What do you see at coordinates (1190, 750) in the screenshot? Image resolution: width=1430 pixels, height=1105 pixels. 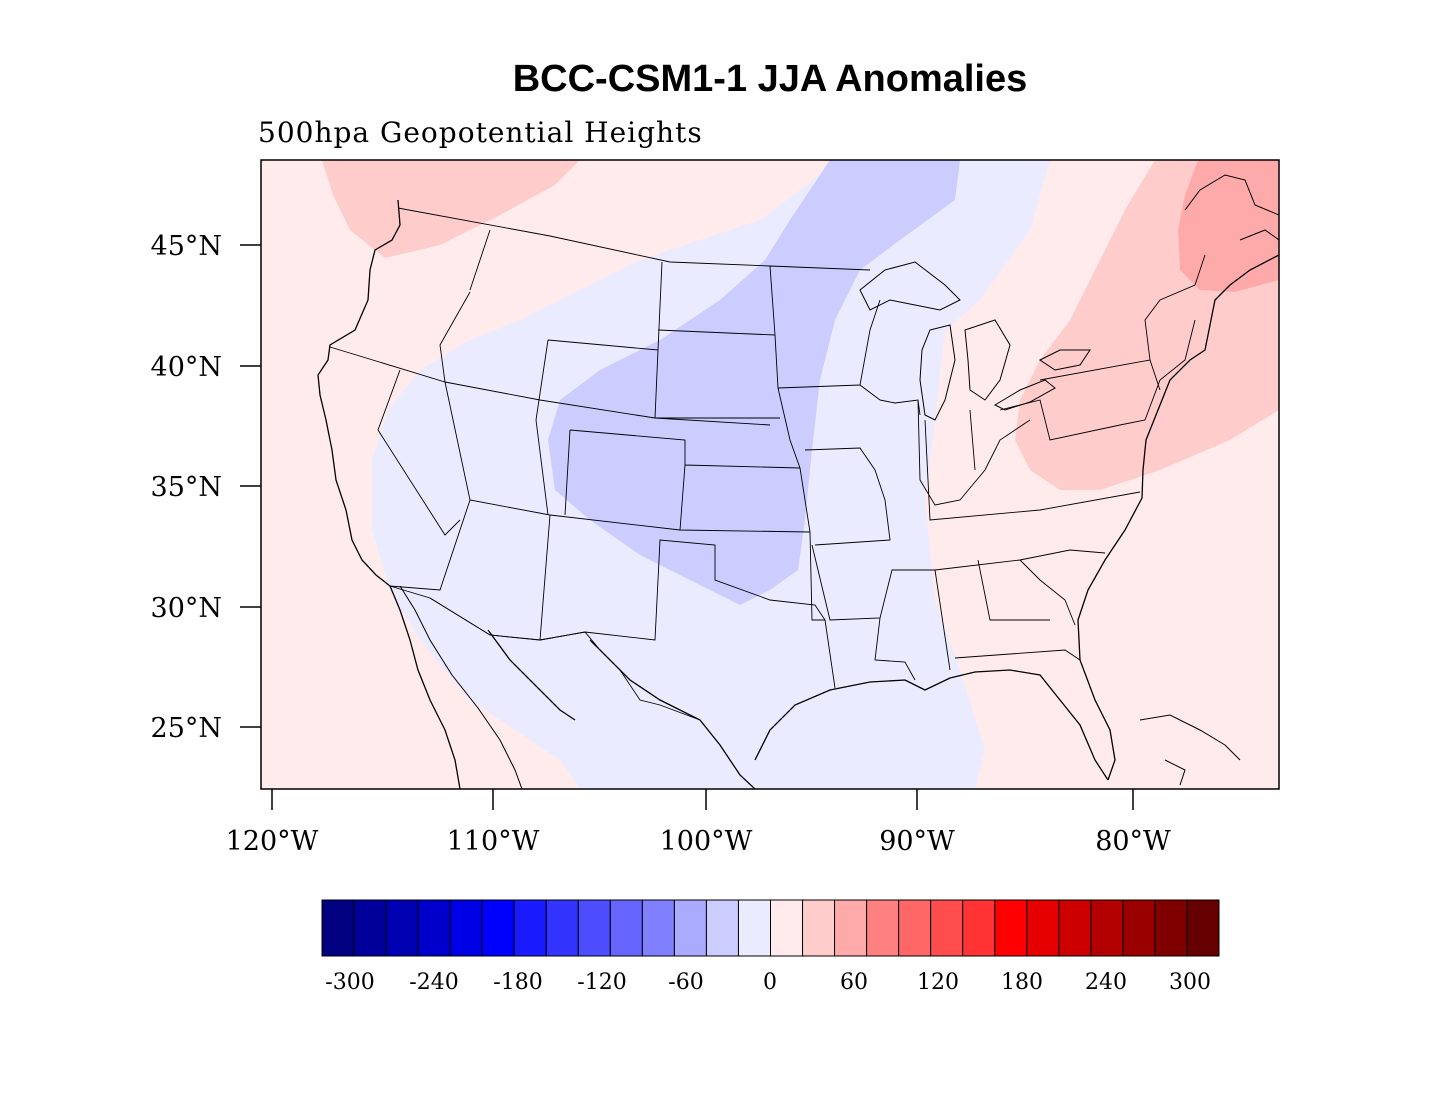 I see `florida-keys-cuba` at bounding box center [1190, 750].